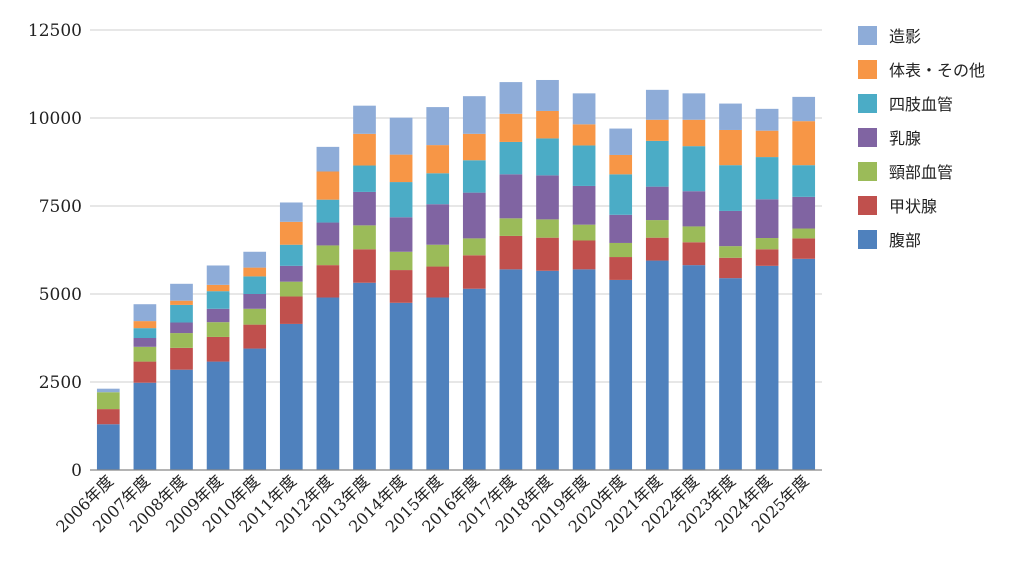 The width and height of the screenshot is (1024, 564). What do you see at coordinates (921, 205) in the screenshot?
I see `legend-item: 甲状腺` at bounding box center [921, 205].